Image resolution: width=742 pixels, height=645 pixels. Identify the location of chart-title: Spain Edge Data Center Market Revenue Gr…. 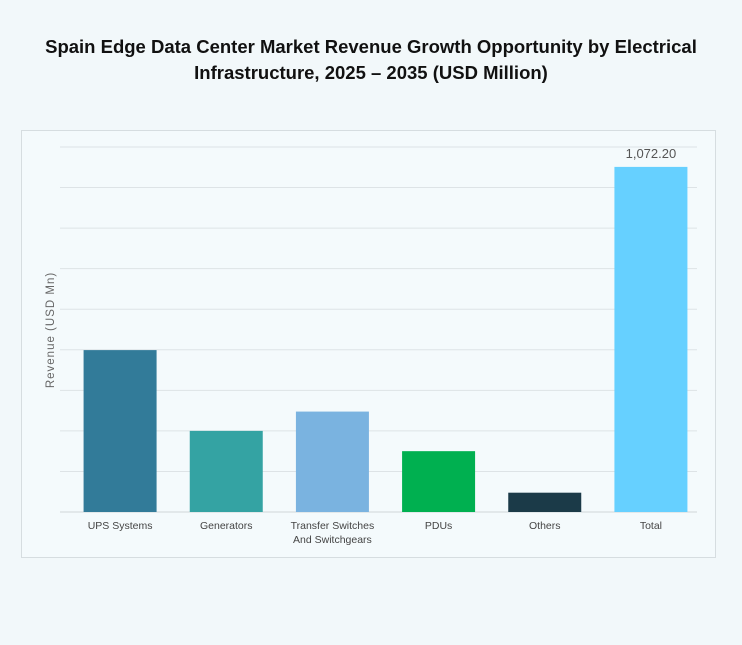
(371, 60).